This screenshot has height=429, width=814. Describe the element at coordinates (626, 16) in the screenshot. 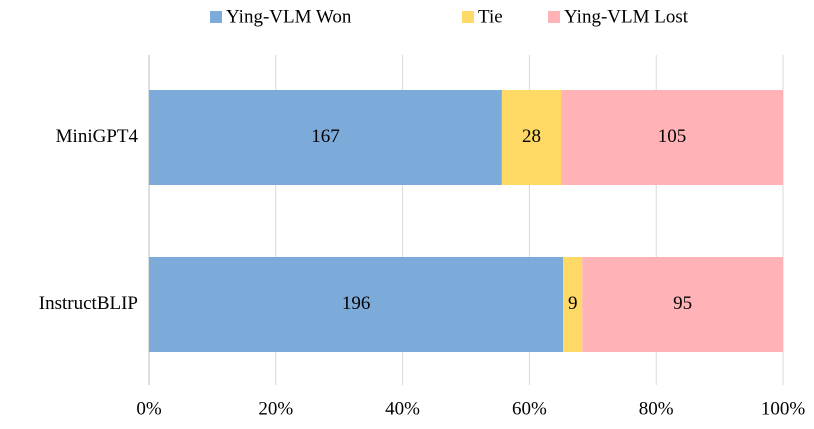

I see `legend-label: Ying-VLM Lost` at that location.